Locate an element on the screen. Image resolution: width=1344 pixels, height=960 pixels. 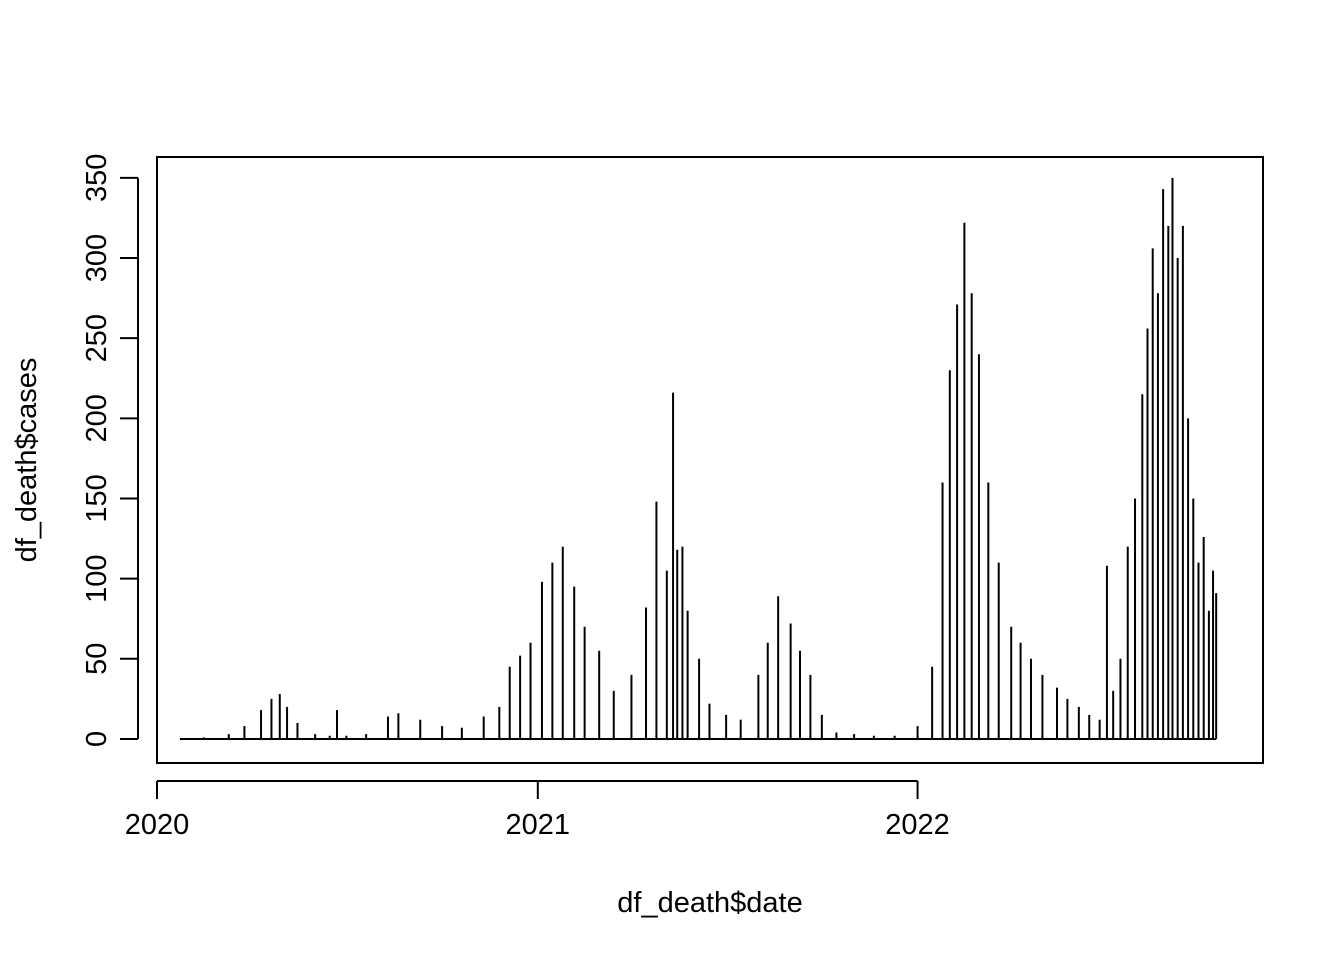
x-tick-label: 2021 is located at coordinates (538, 825).